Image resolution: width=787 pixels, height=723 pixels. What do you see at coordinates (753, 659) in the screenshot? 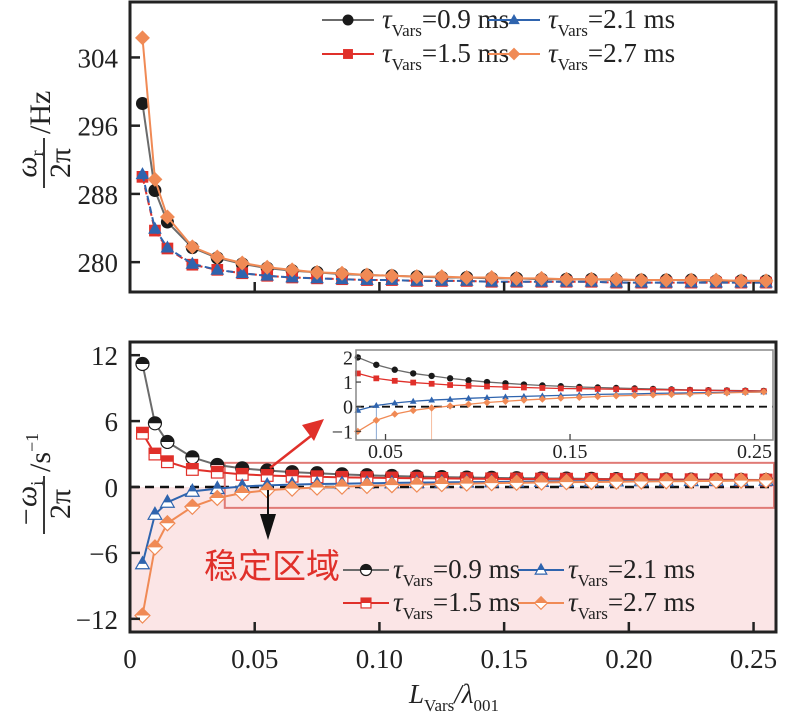
I see `x-tick-label: 0.25` at bounding box center [753, 659].